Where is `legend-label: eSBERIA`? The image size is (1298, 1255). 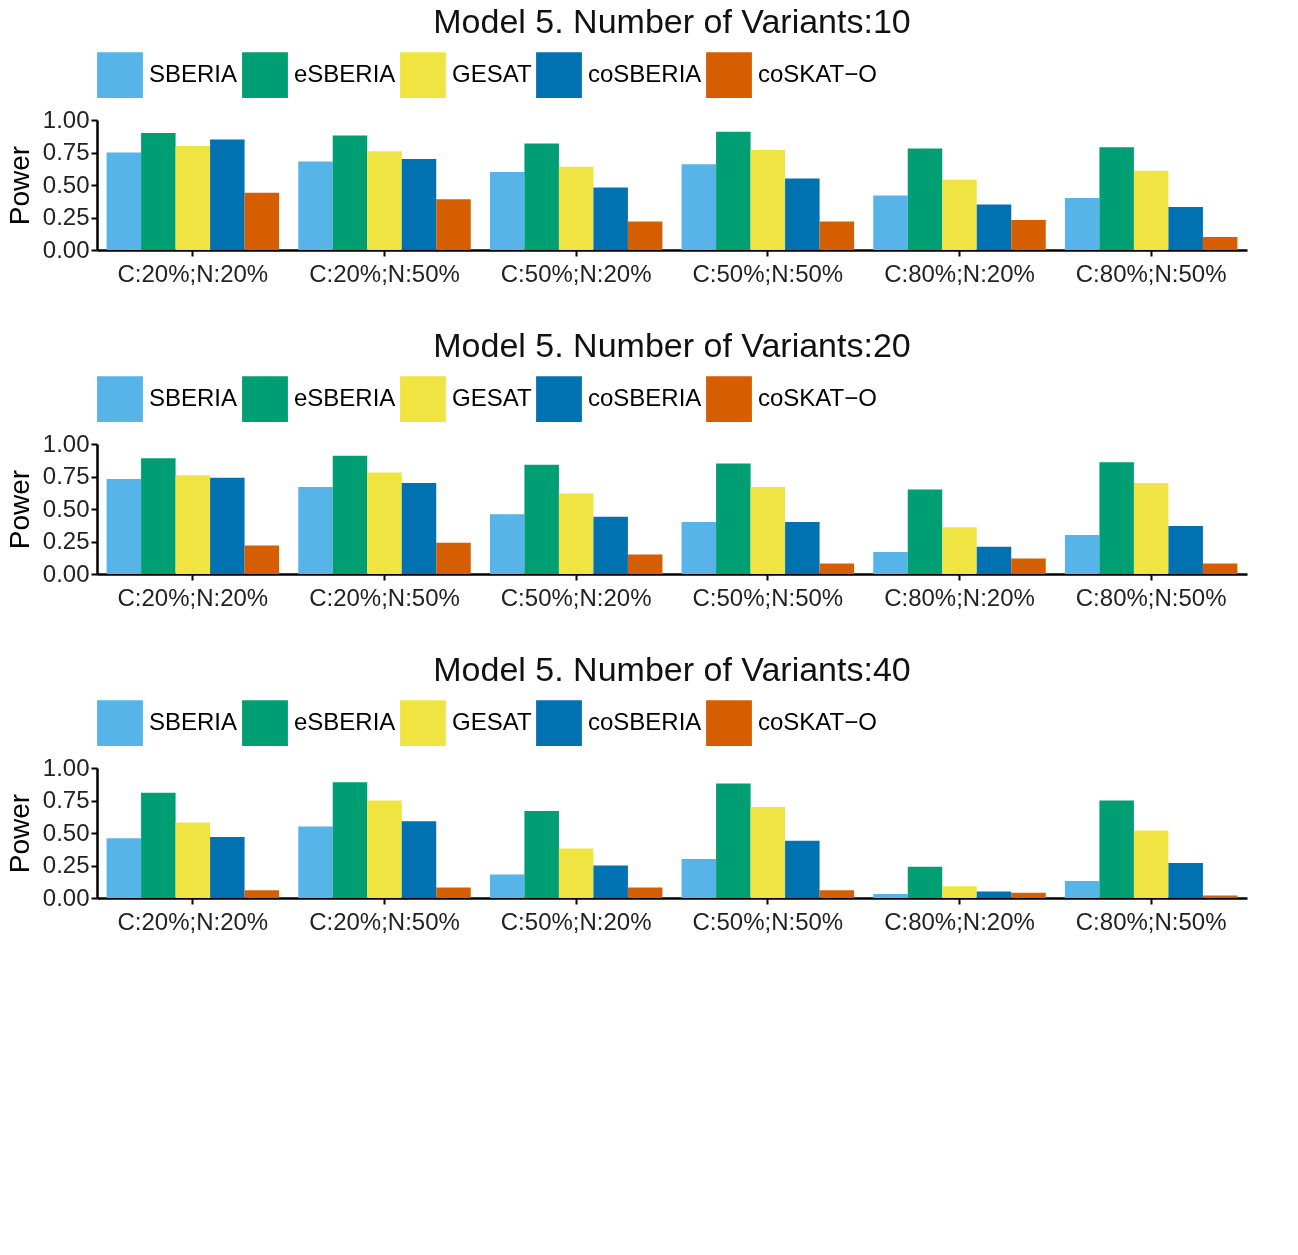
legend-label: eSBERIA is located at coordinates (345, 398).